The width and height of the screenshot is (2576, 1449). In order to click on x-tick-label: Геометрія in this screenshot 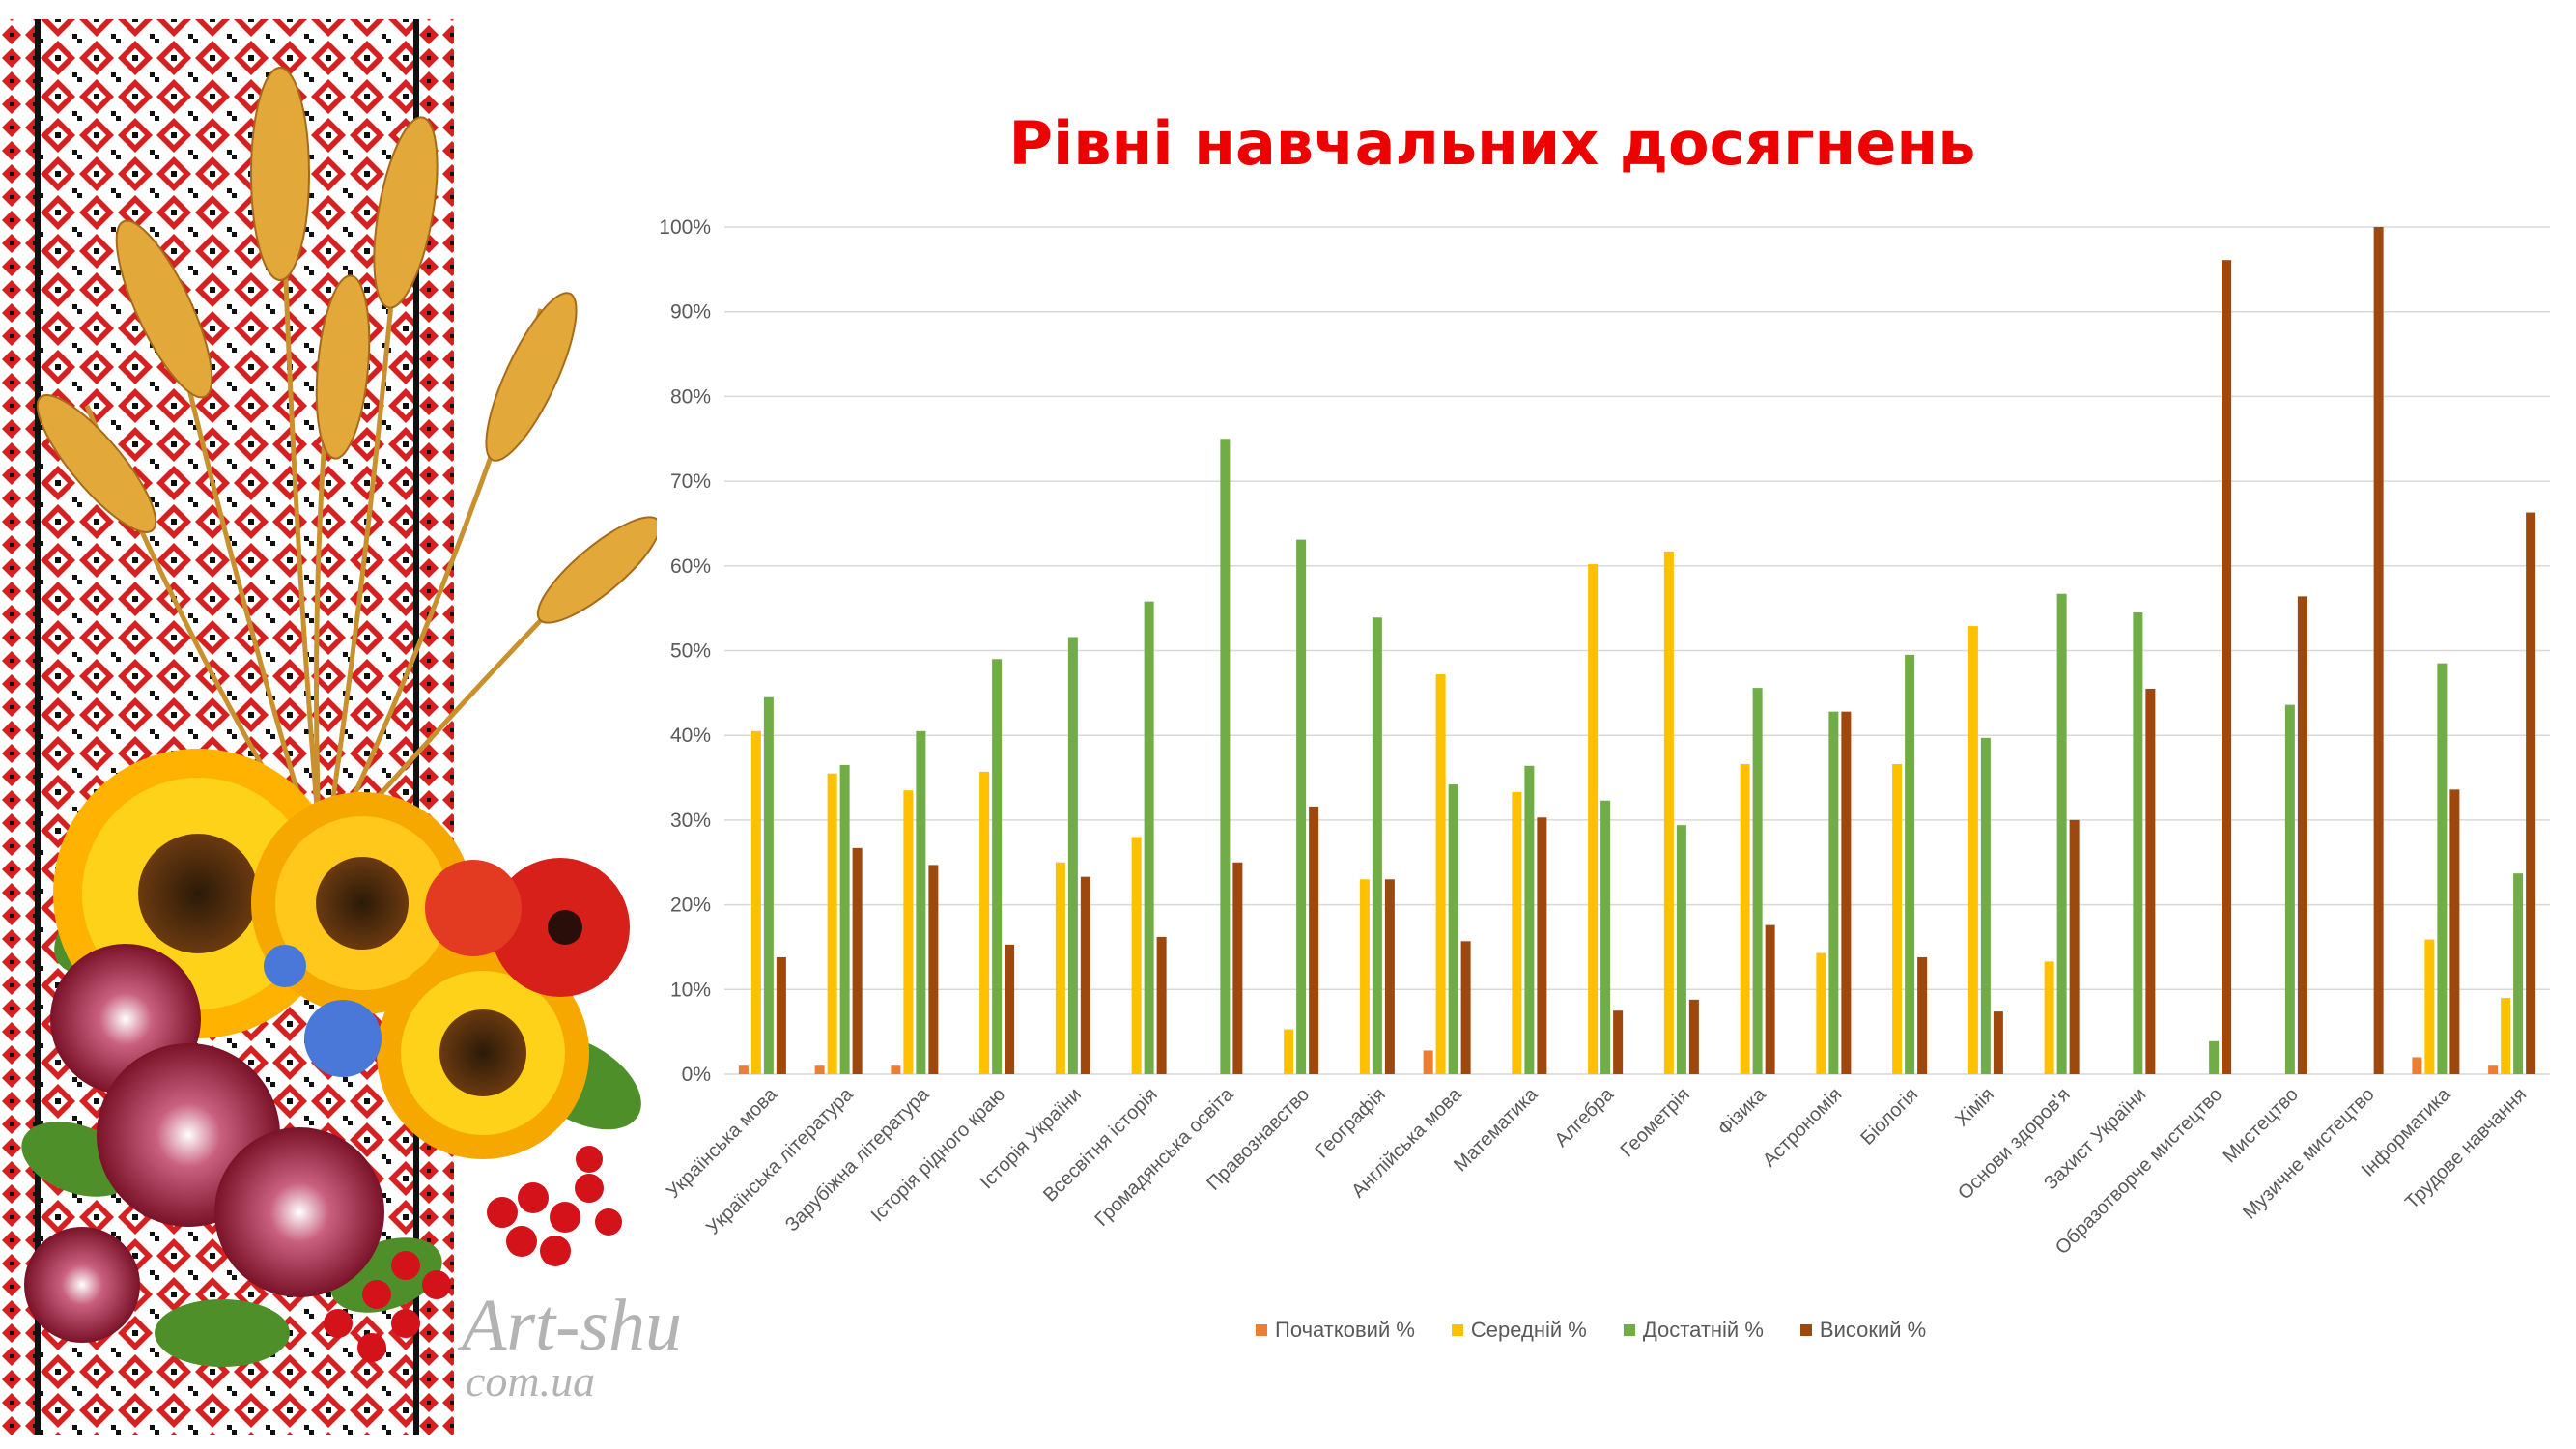, I will do `click(1655, 1122)`.